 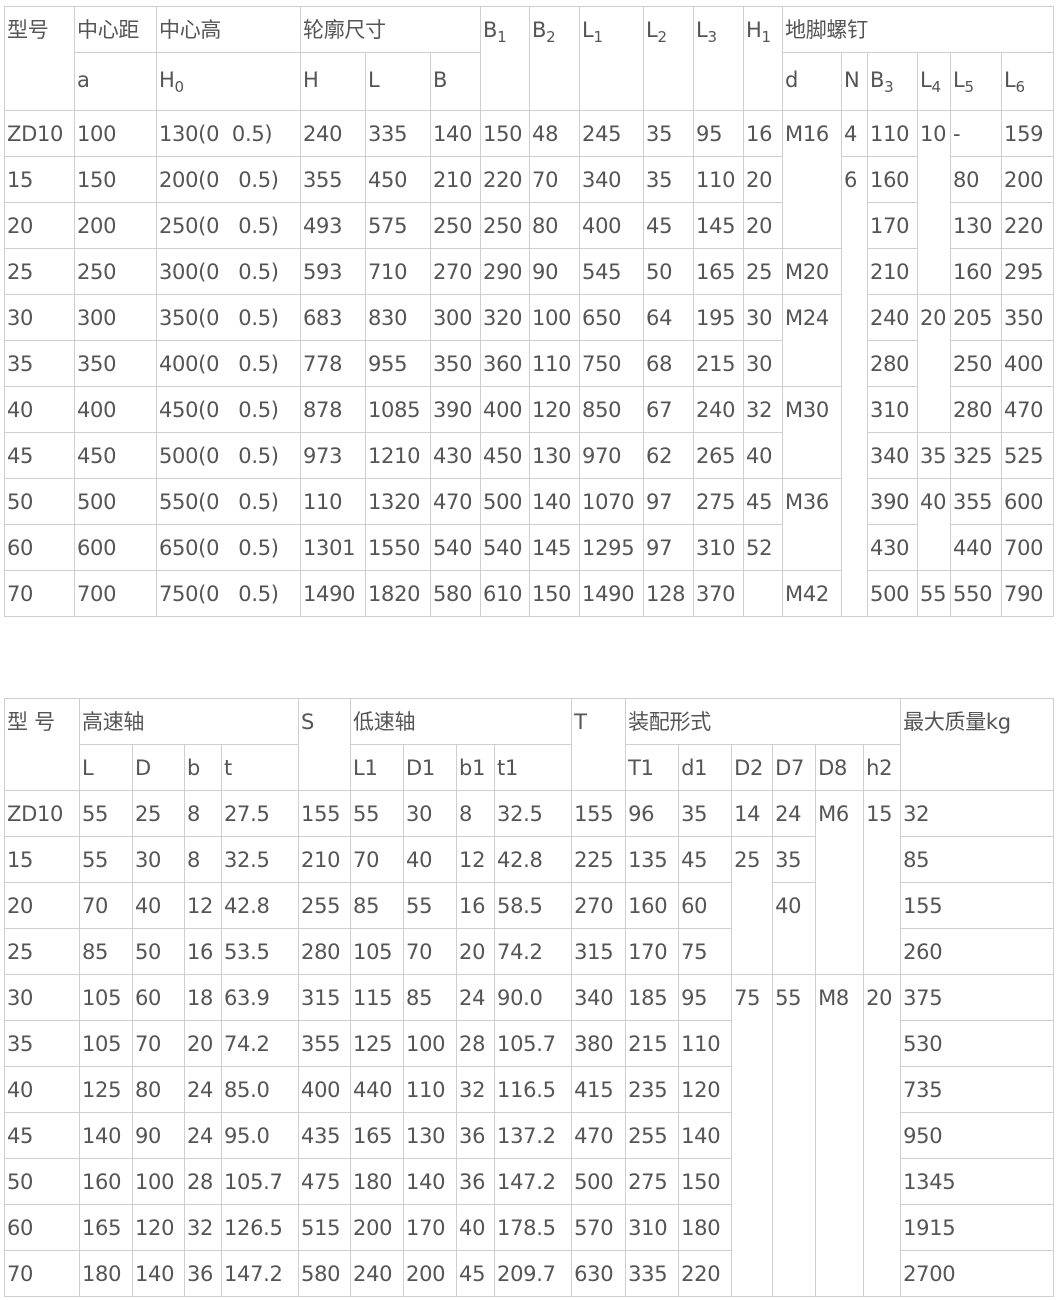 I want to click on value-cell: 105, so click(x=106, y=1043).